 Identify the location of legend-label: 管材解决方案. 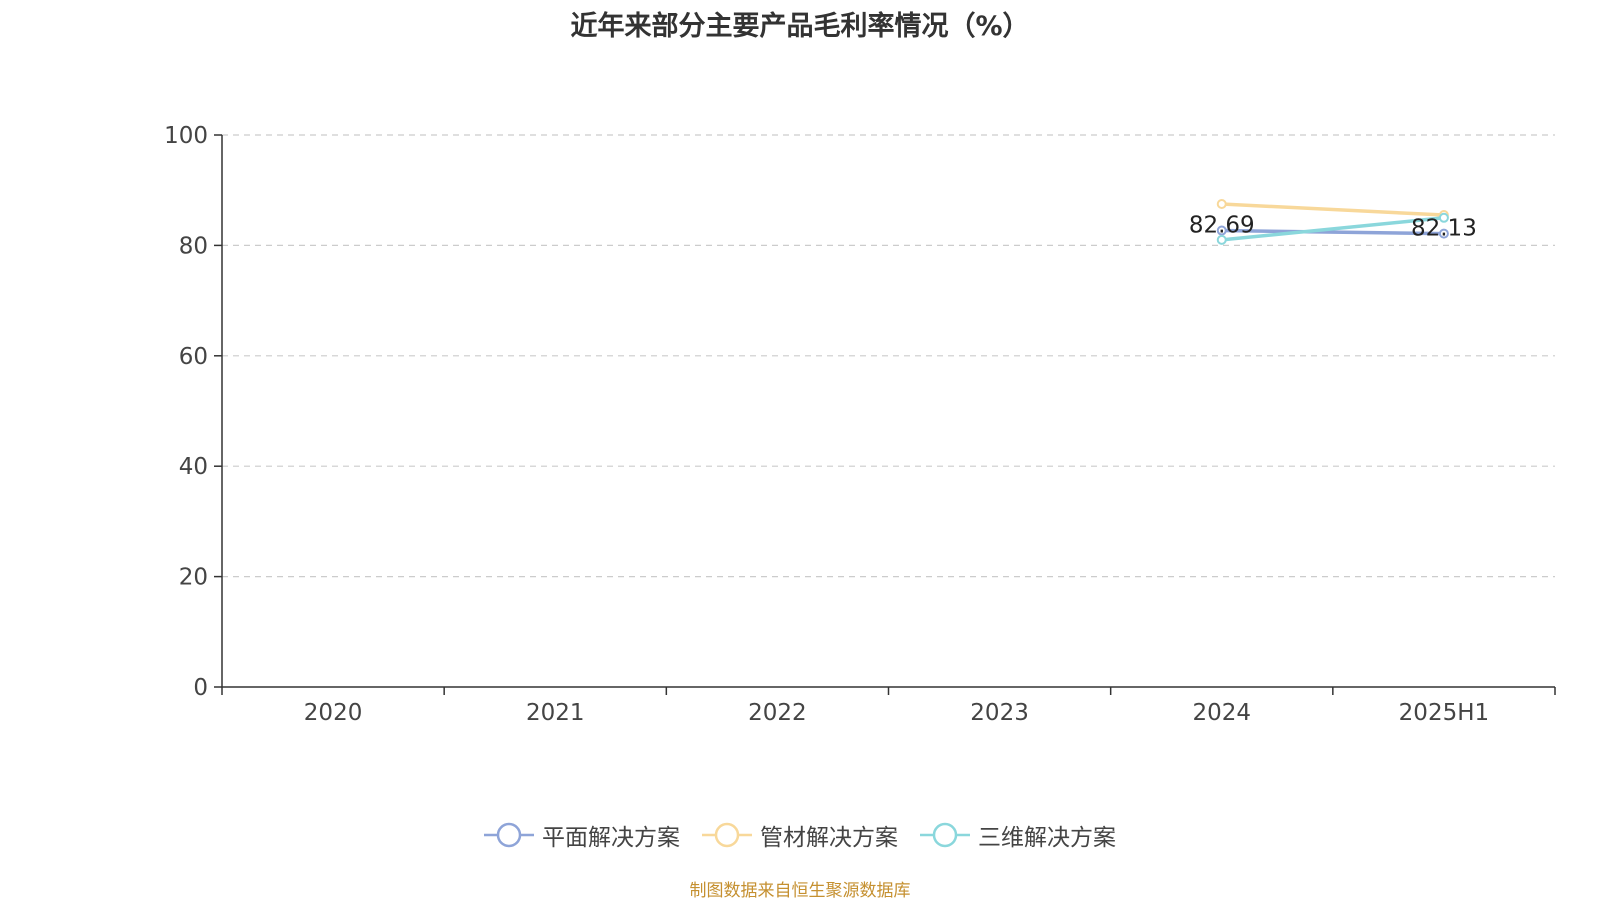
(829, 838).